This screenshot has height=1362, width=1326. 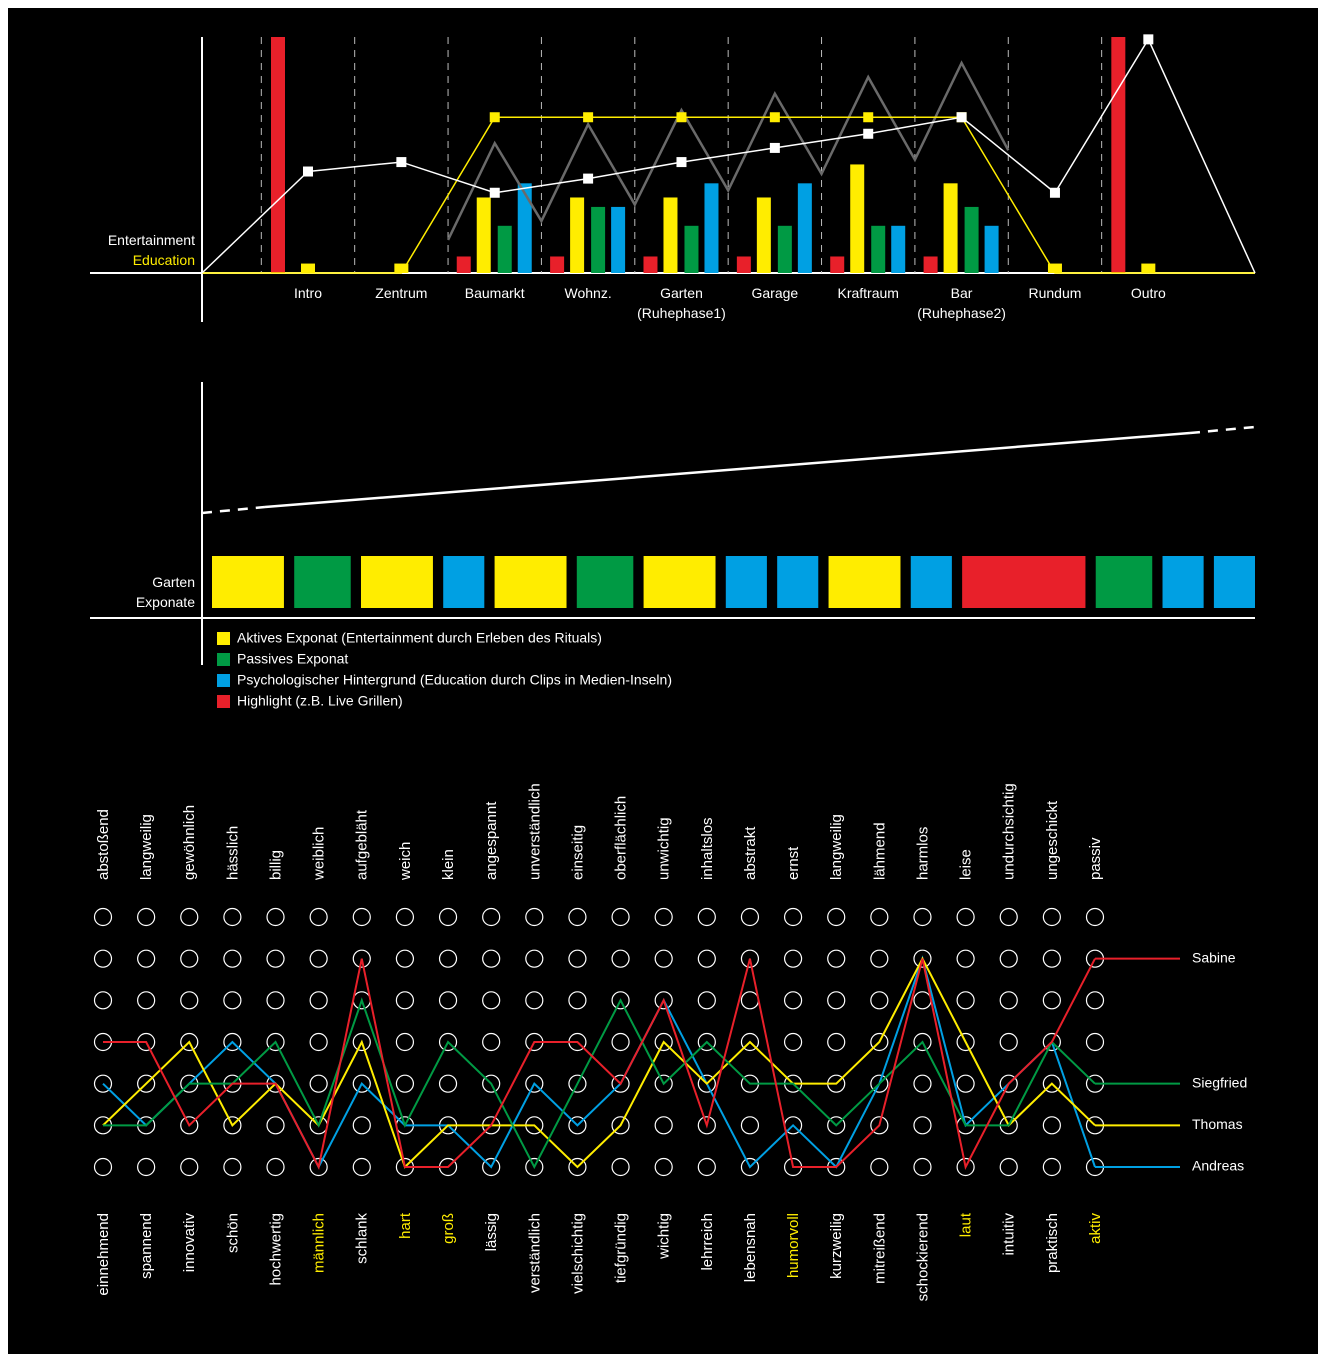 I want to click on bottom-label: schön, so click(x=232, y=1233).